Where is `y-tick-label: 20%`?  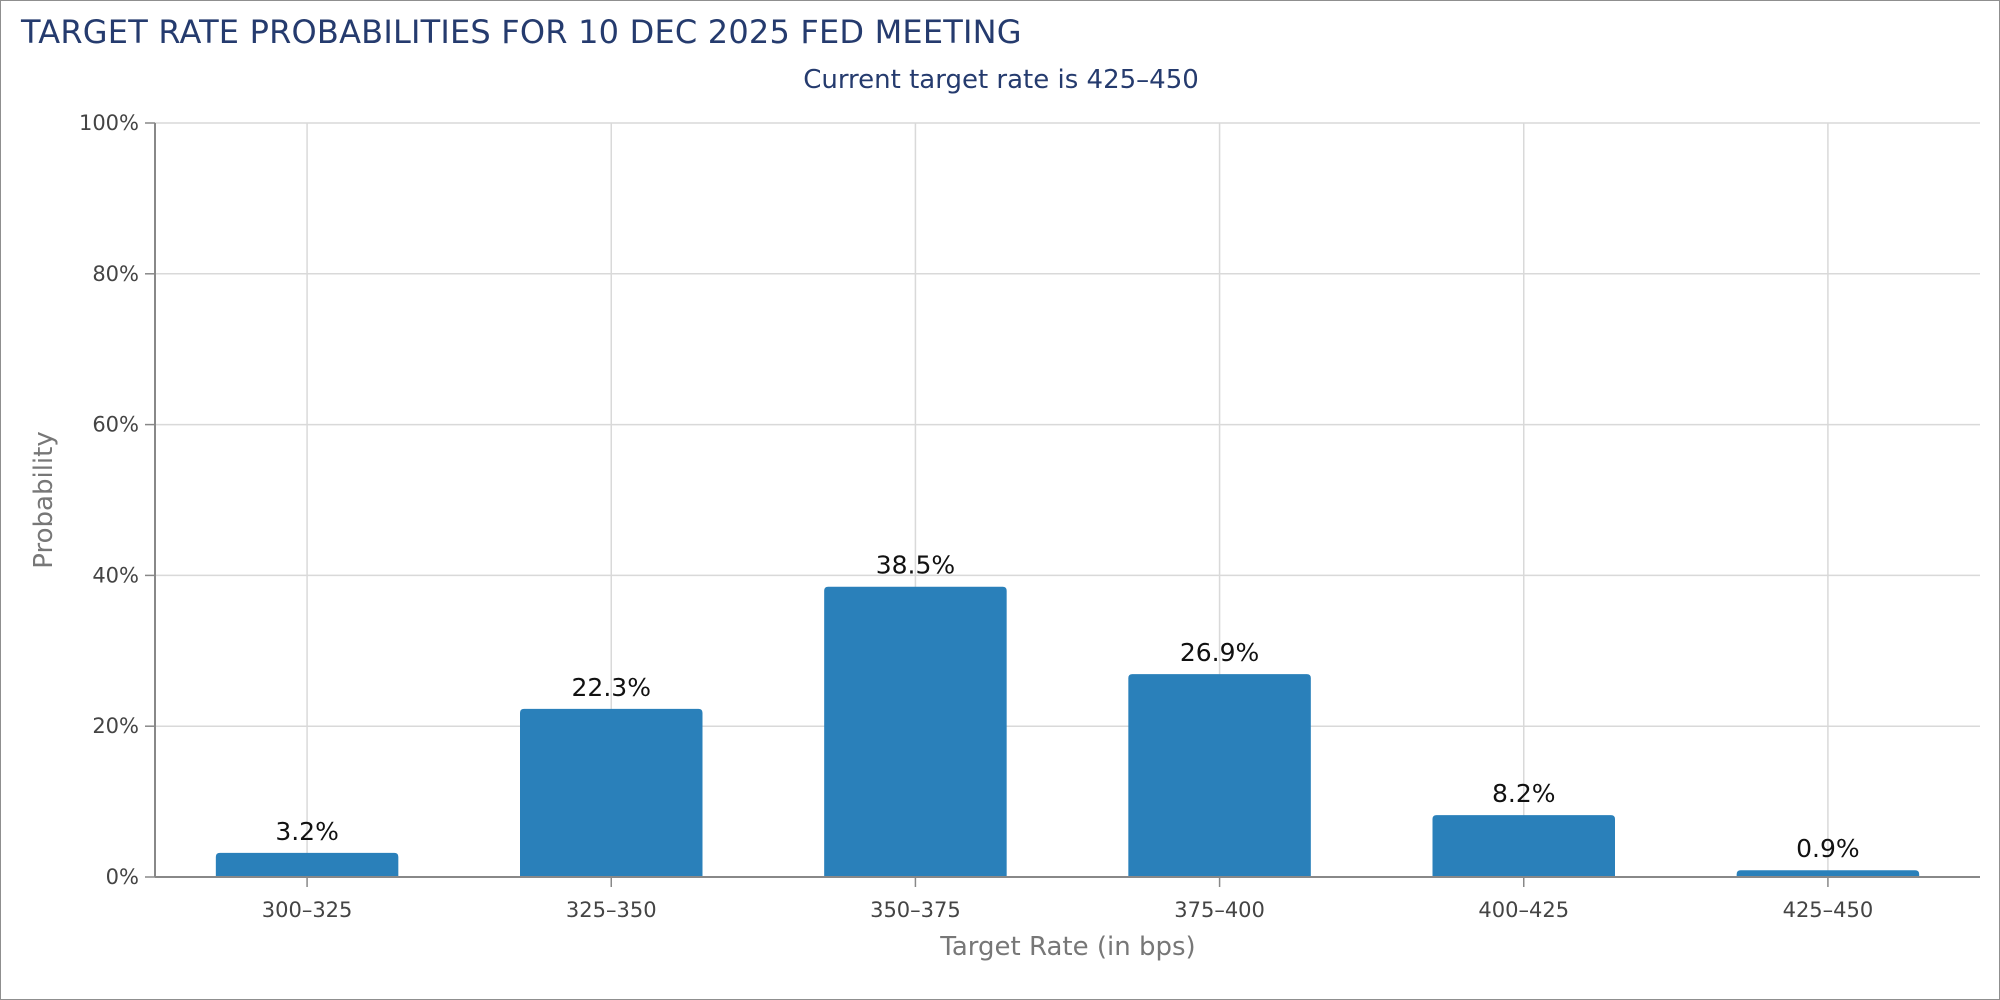 y-tick-label: 20% is located at coordinates (115, 726).